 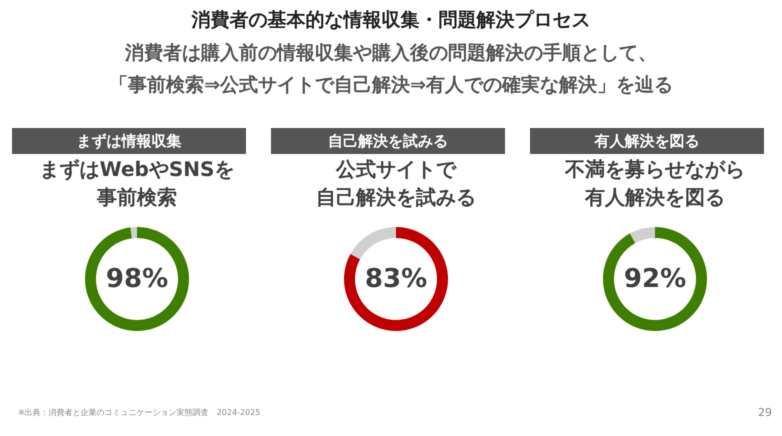 What do you see at coordinates (139, 412) in the screenshot?
I see `text: ※出典：消費者と企業のコミュニケーション実態調査 2024-2025` at bounding box center [139, 412].